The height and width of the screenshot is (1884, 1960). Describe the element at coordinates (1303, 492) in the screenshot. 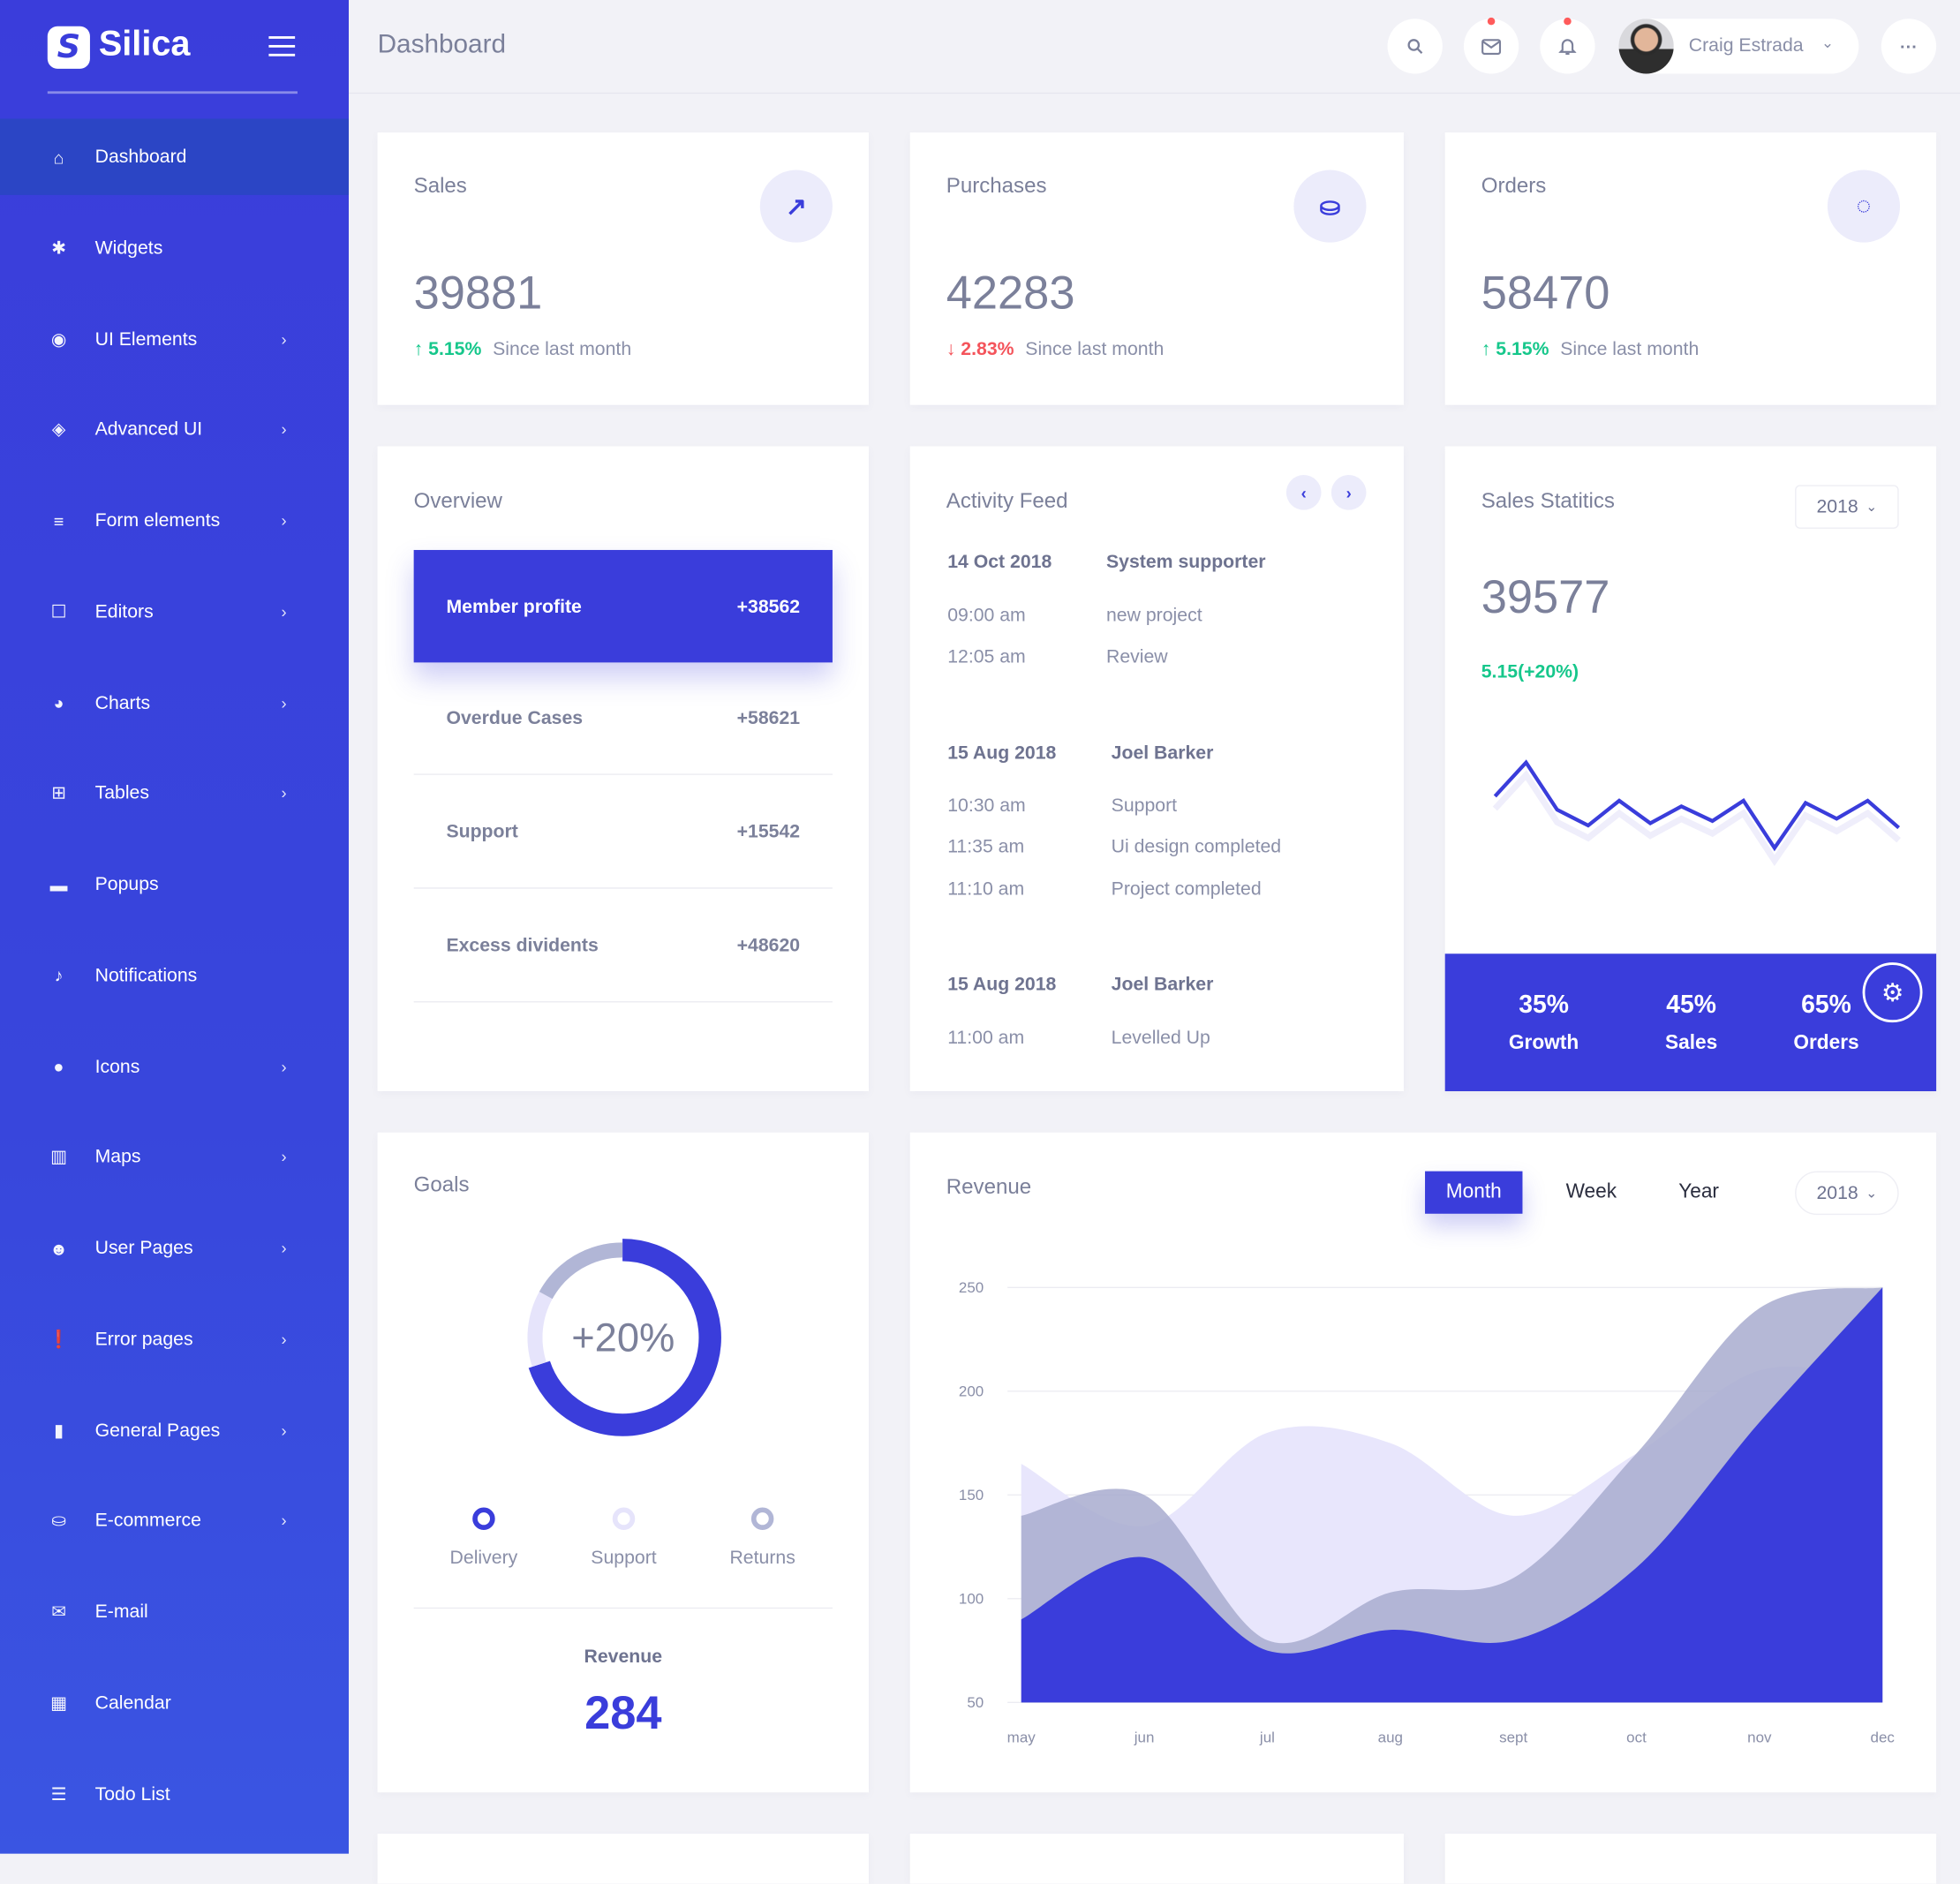

I see `prev-button: ‹` at that location.